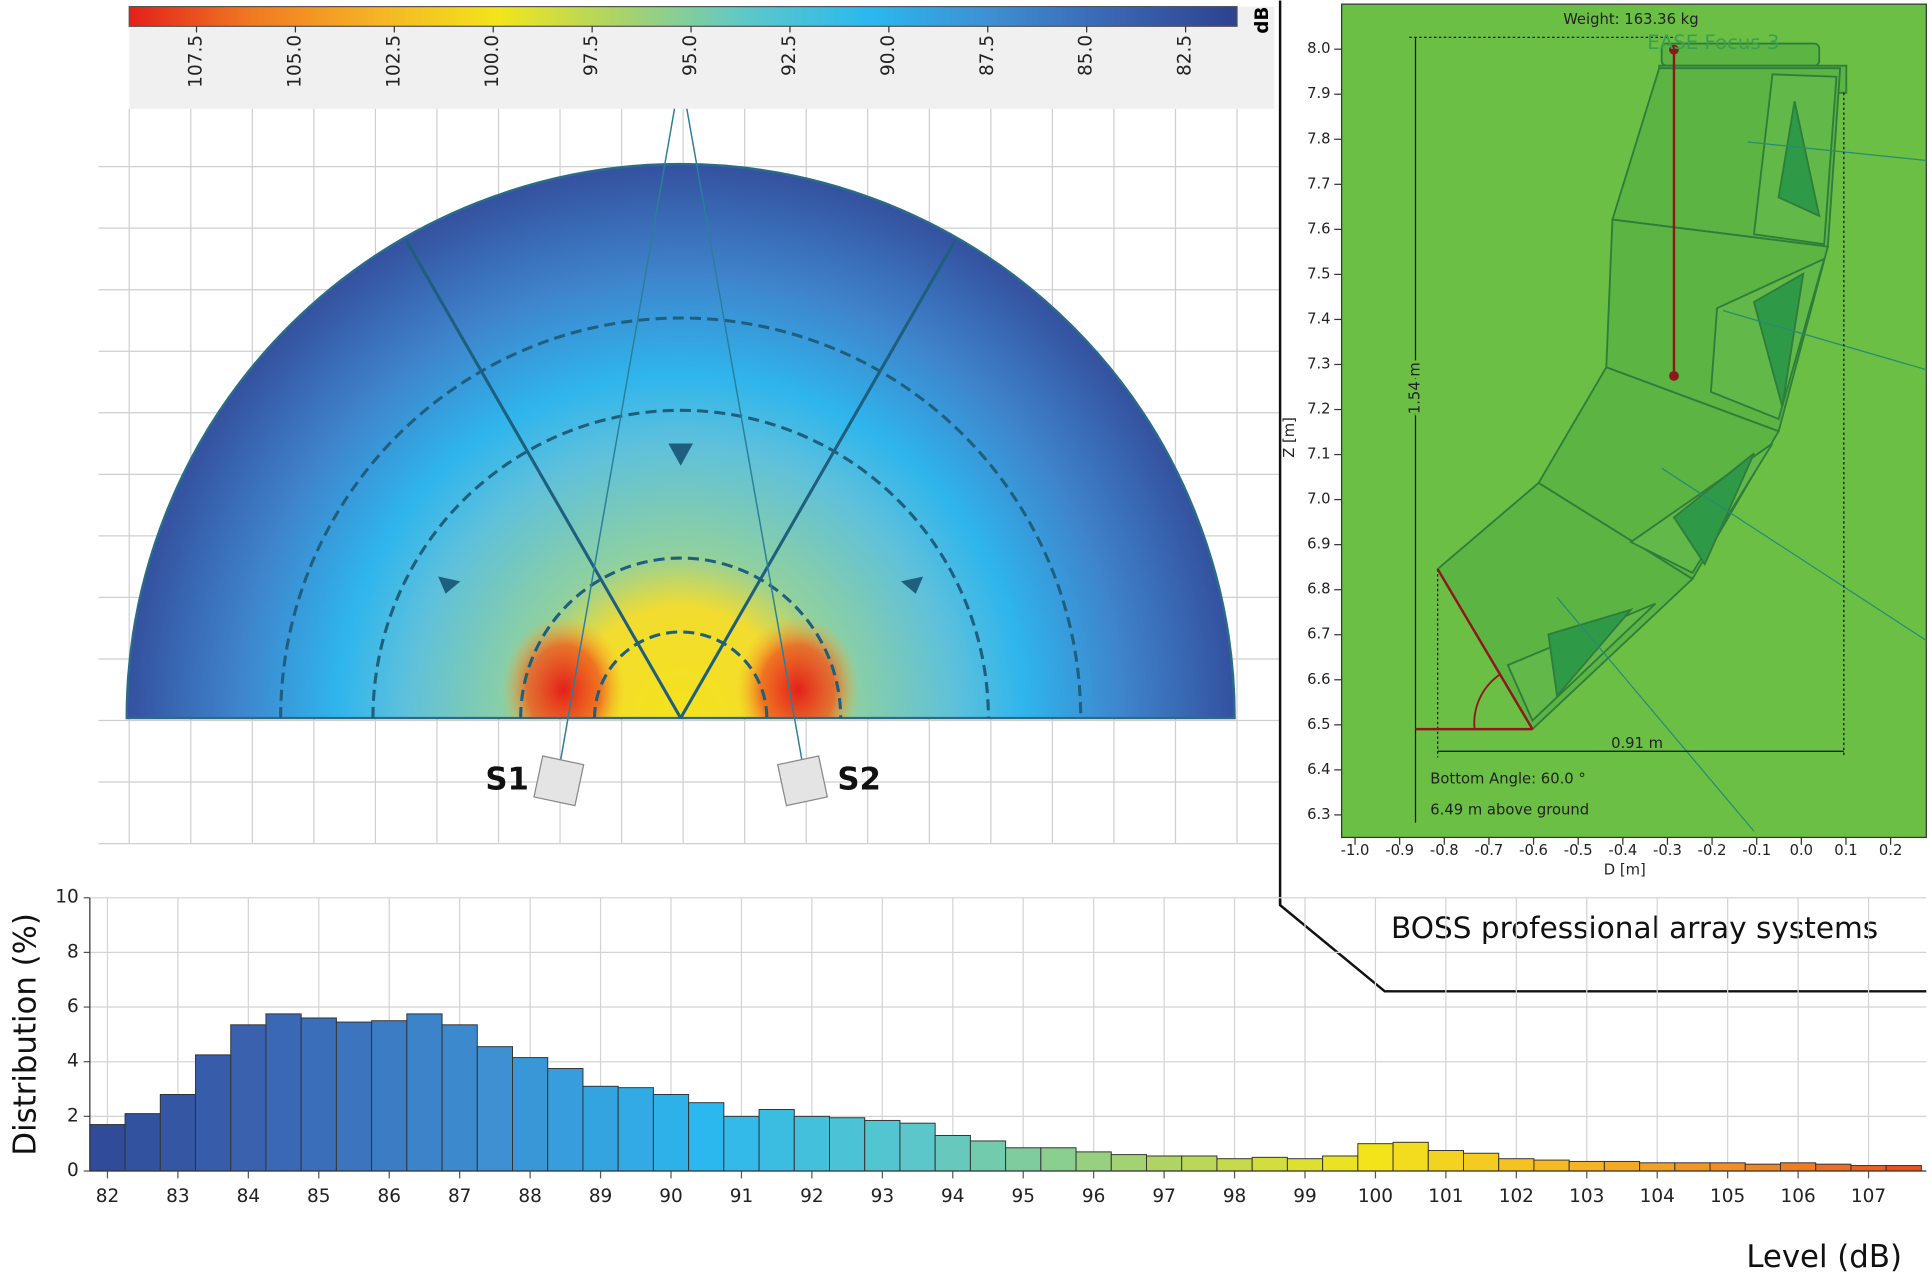  What do you see at coordinates (1399, 850) in the screenshot?
I see `x-tick-label: -0.9` at bounding box center [1399, 850].